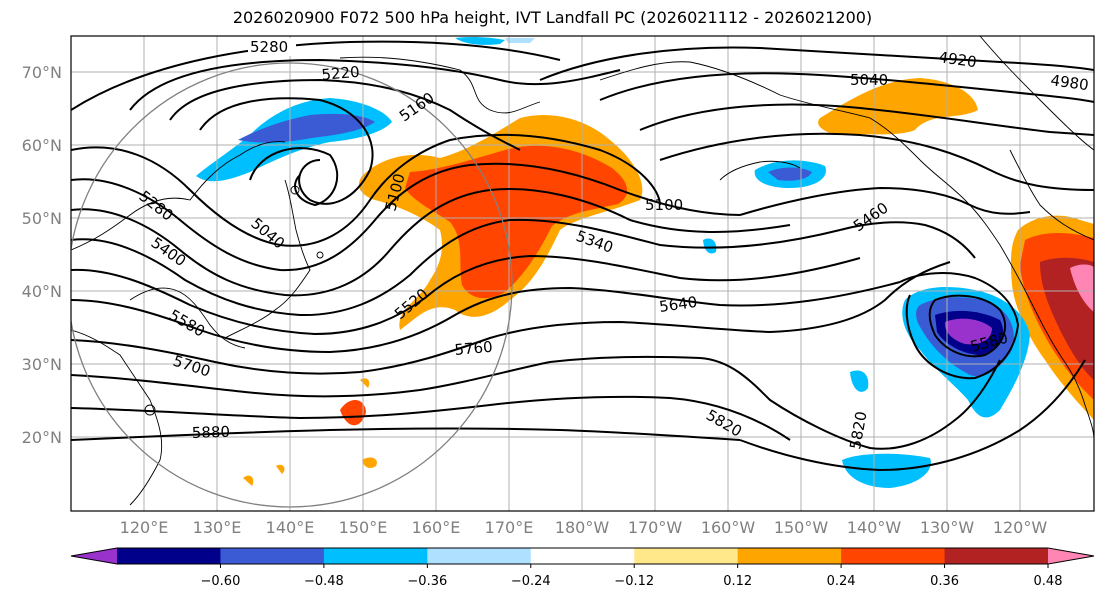  Describe the element at coordinates (94, 556) in the screenshot. I see `colorbar-left-extension` at that location.